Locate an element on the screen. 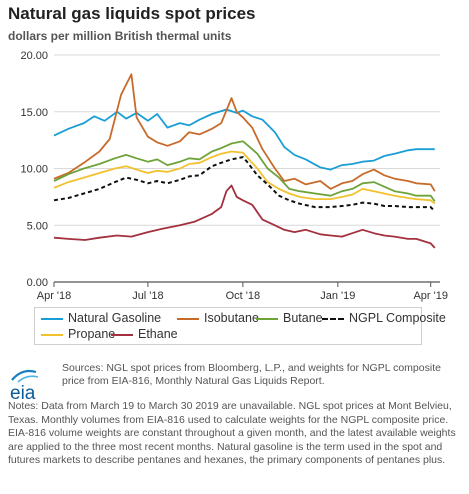 This screenshot has height=494, width=469. y-tick-label: 10.00 is located at coordinates (34, 170).